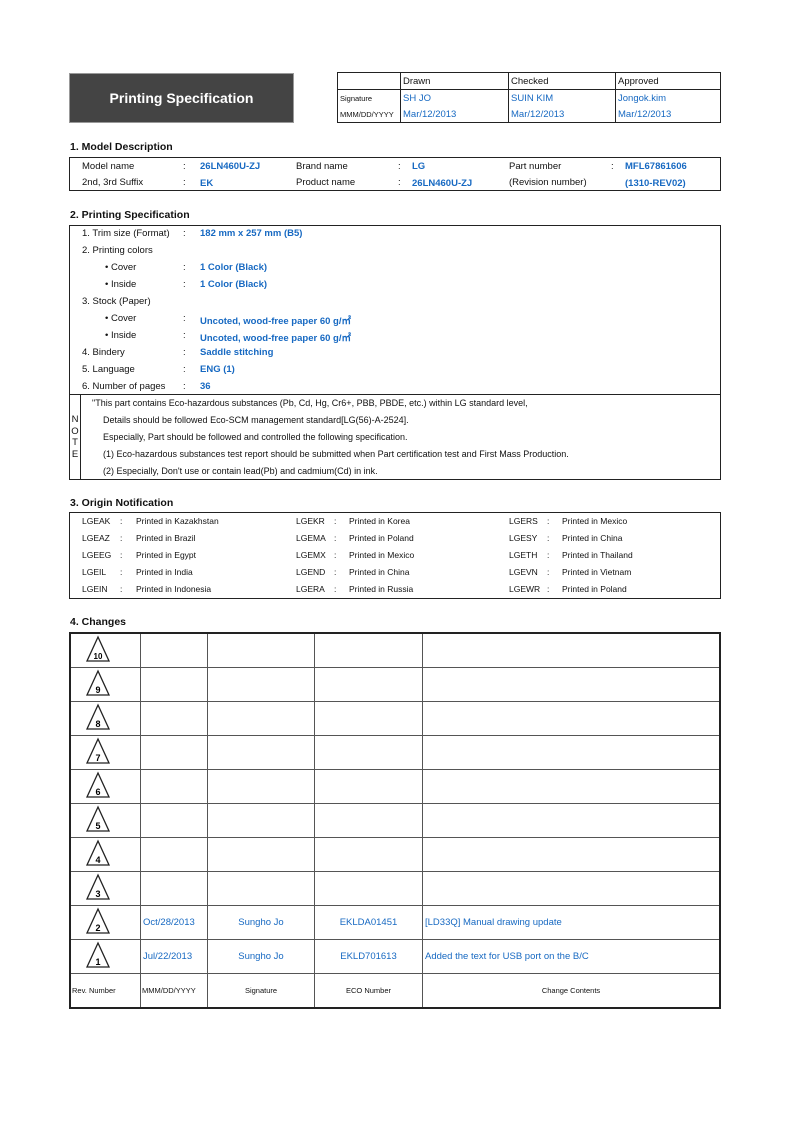  I want to click on origin-text: Printed in India, so click(164, 572).